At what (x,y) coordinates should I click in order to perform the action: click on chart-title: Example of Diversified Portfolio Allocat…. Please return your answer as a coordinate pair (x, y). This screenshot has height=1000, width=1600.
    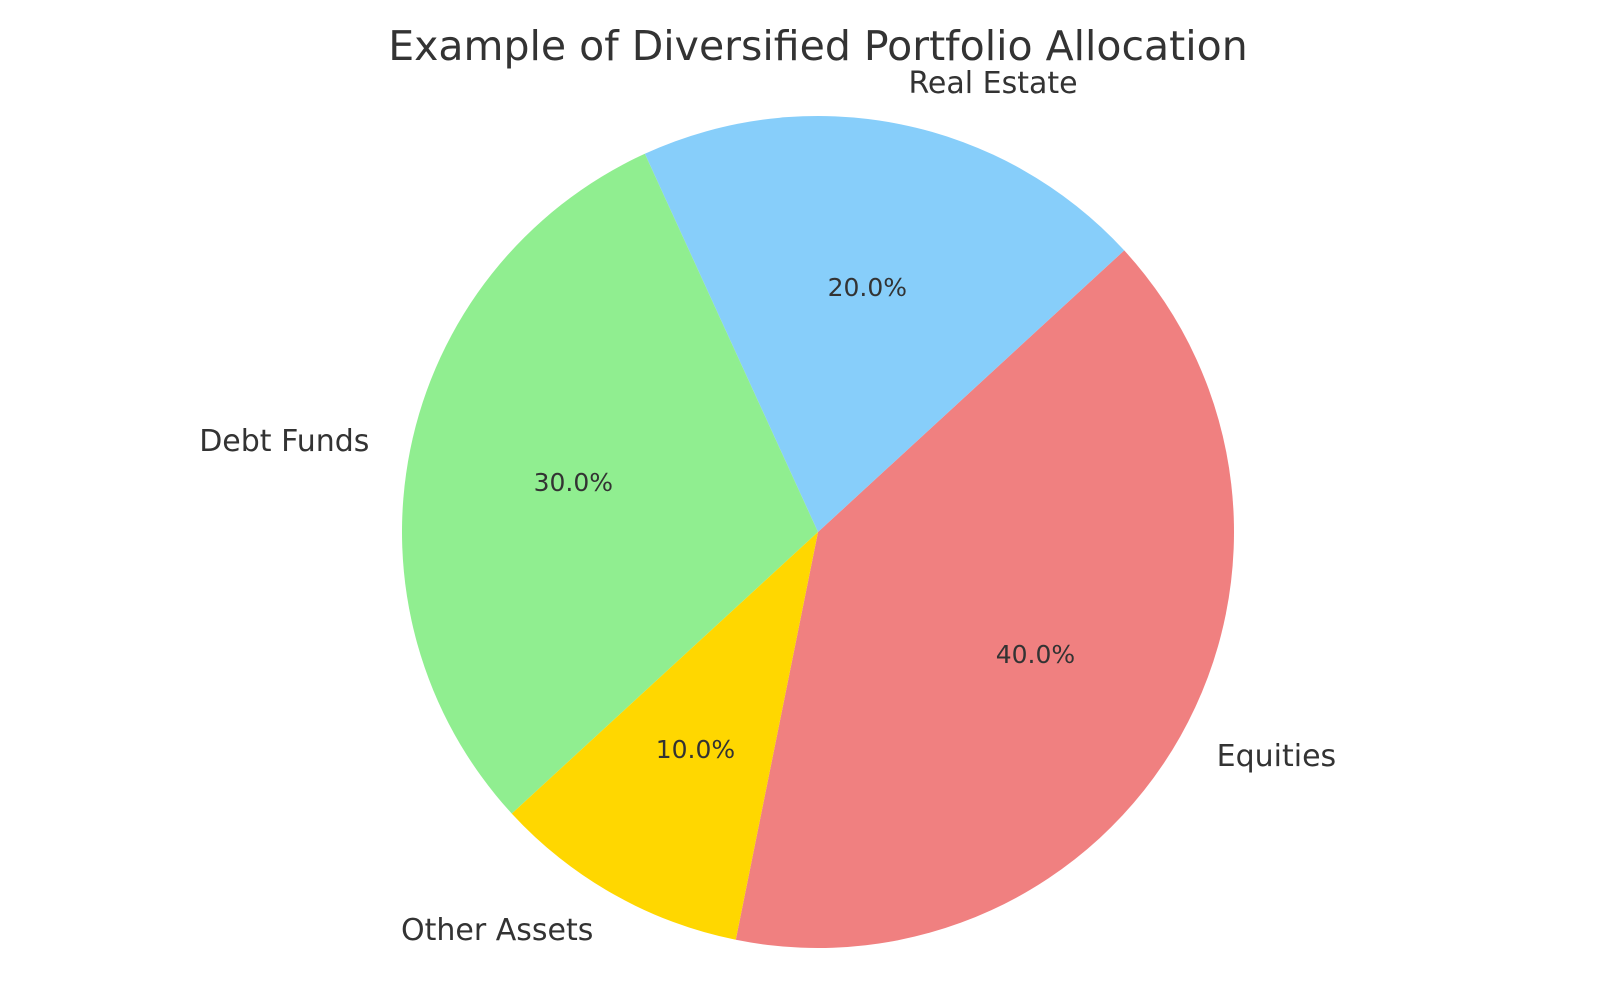
    Looking at the image, I should click on (817, 46).